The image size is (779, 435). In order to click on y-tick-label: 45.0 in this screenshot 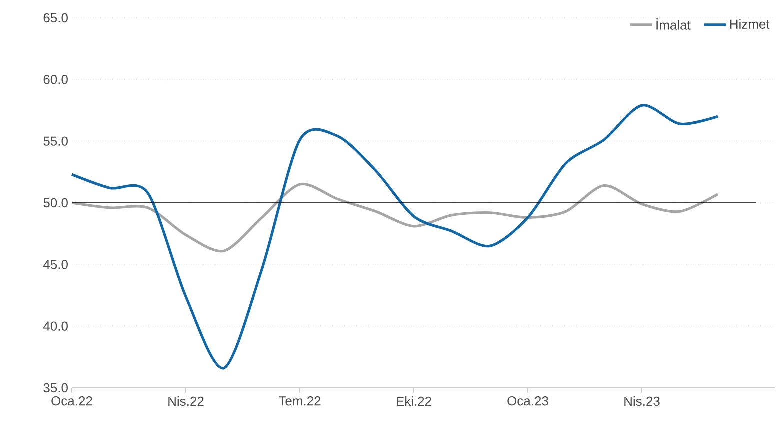, I will do `click(55, 265)`.